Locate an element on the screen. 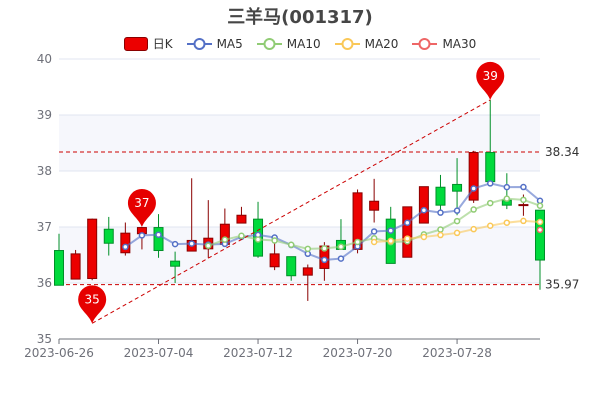 This screenshot has width=600, height=400. y-tick-label: 35 is located at coordinates (44, 339).